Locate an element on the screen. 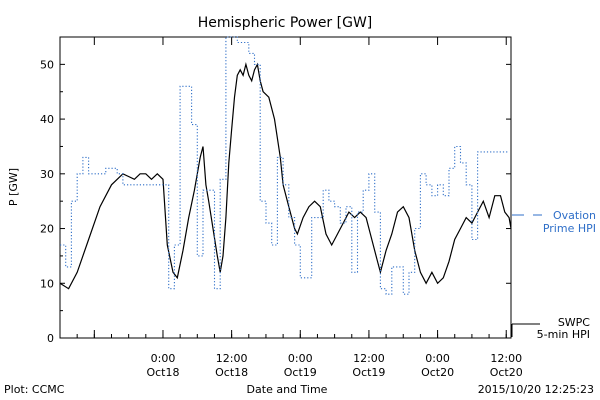 The width and height of the screenshot is (600, 400). x-tick-sublabel-6: Oct20 is located at coordinates (506, 372).